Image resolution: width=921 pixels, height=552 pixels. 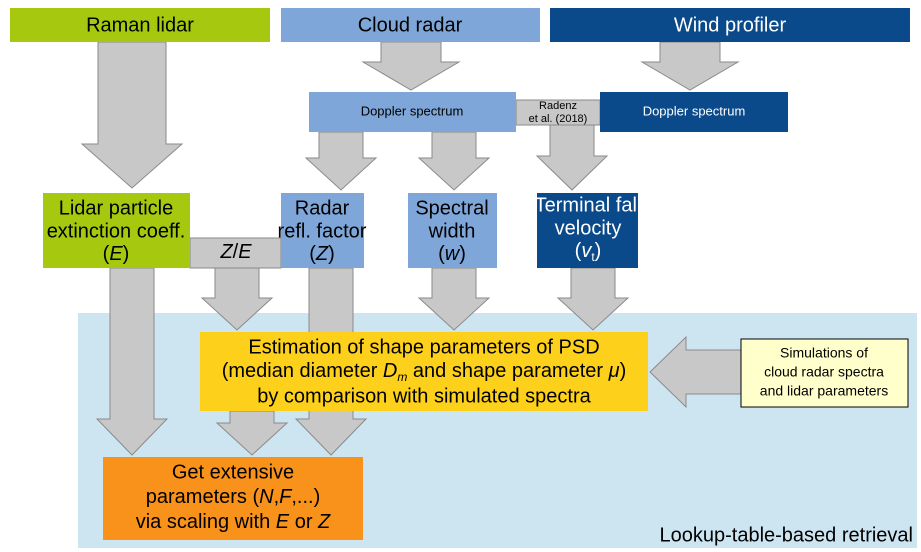 I want to click on ratio-label: Z/E, so click(x=235, y=252).